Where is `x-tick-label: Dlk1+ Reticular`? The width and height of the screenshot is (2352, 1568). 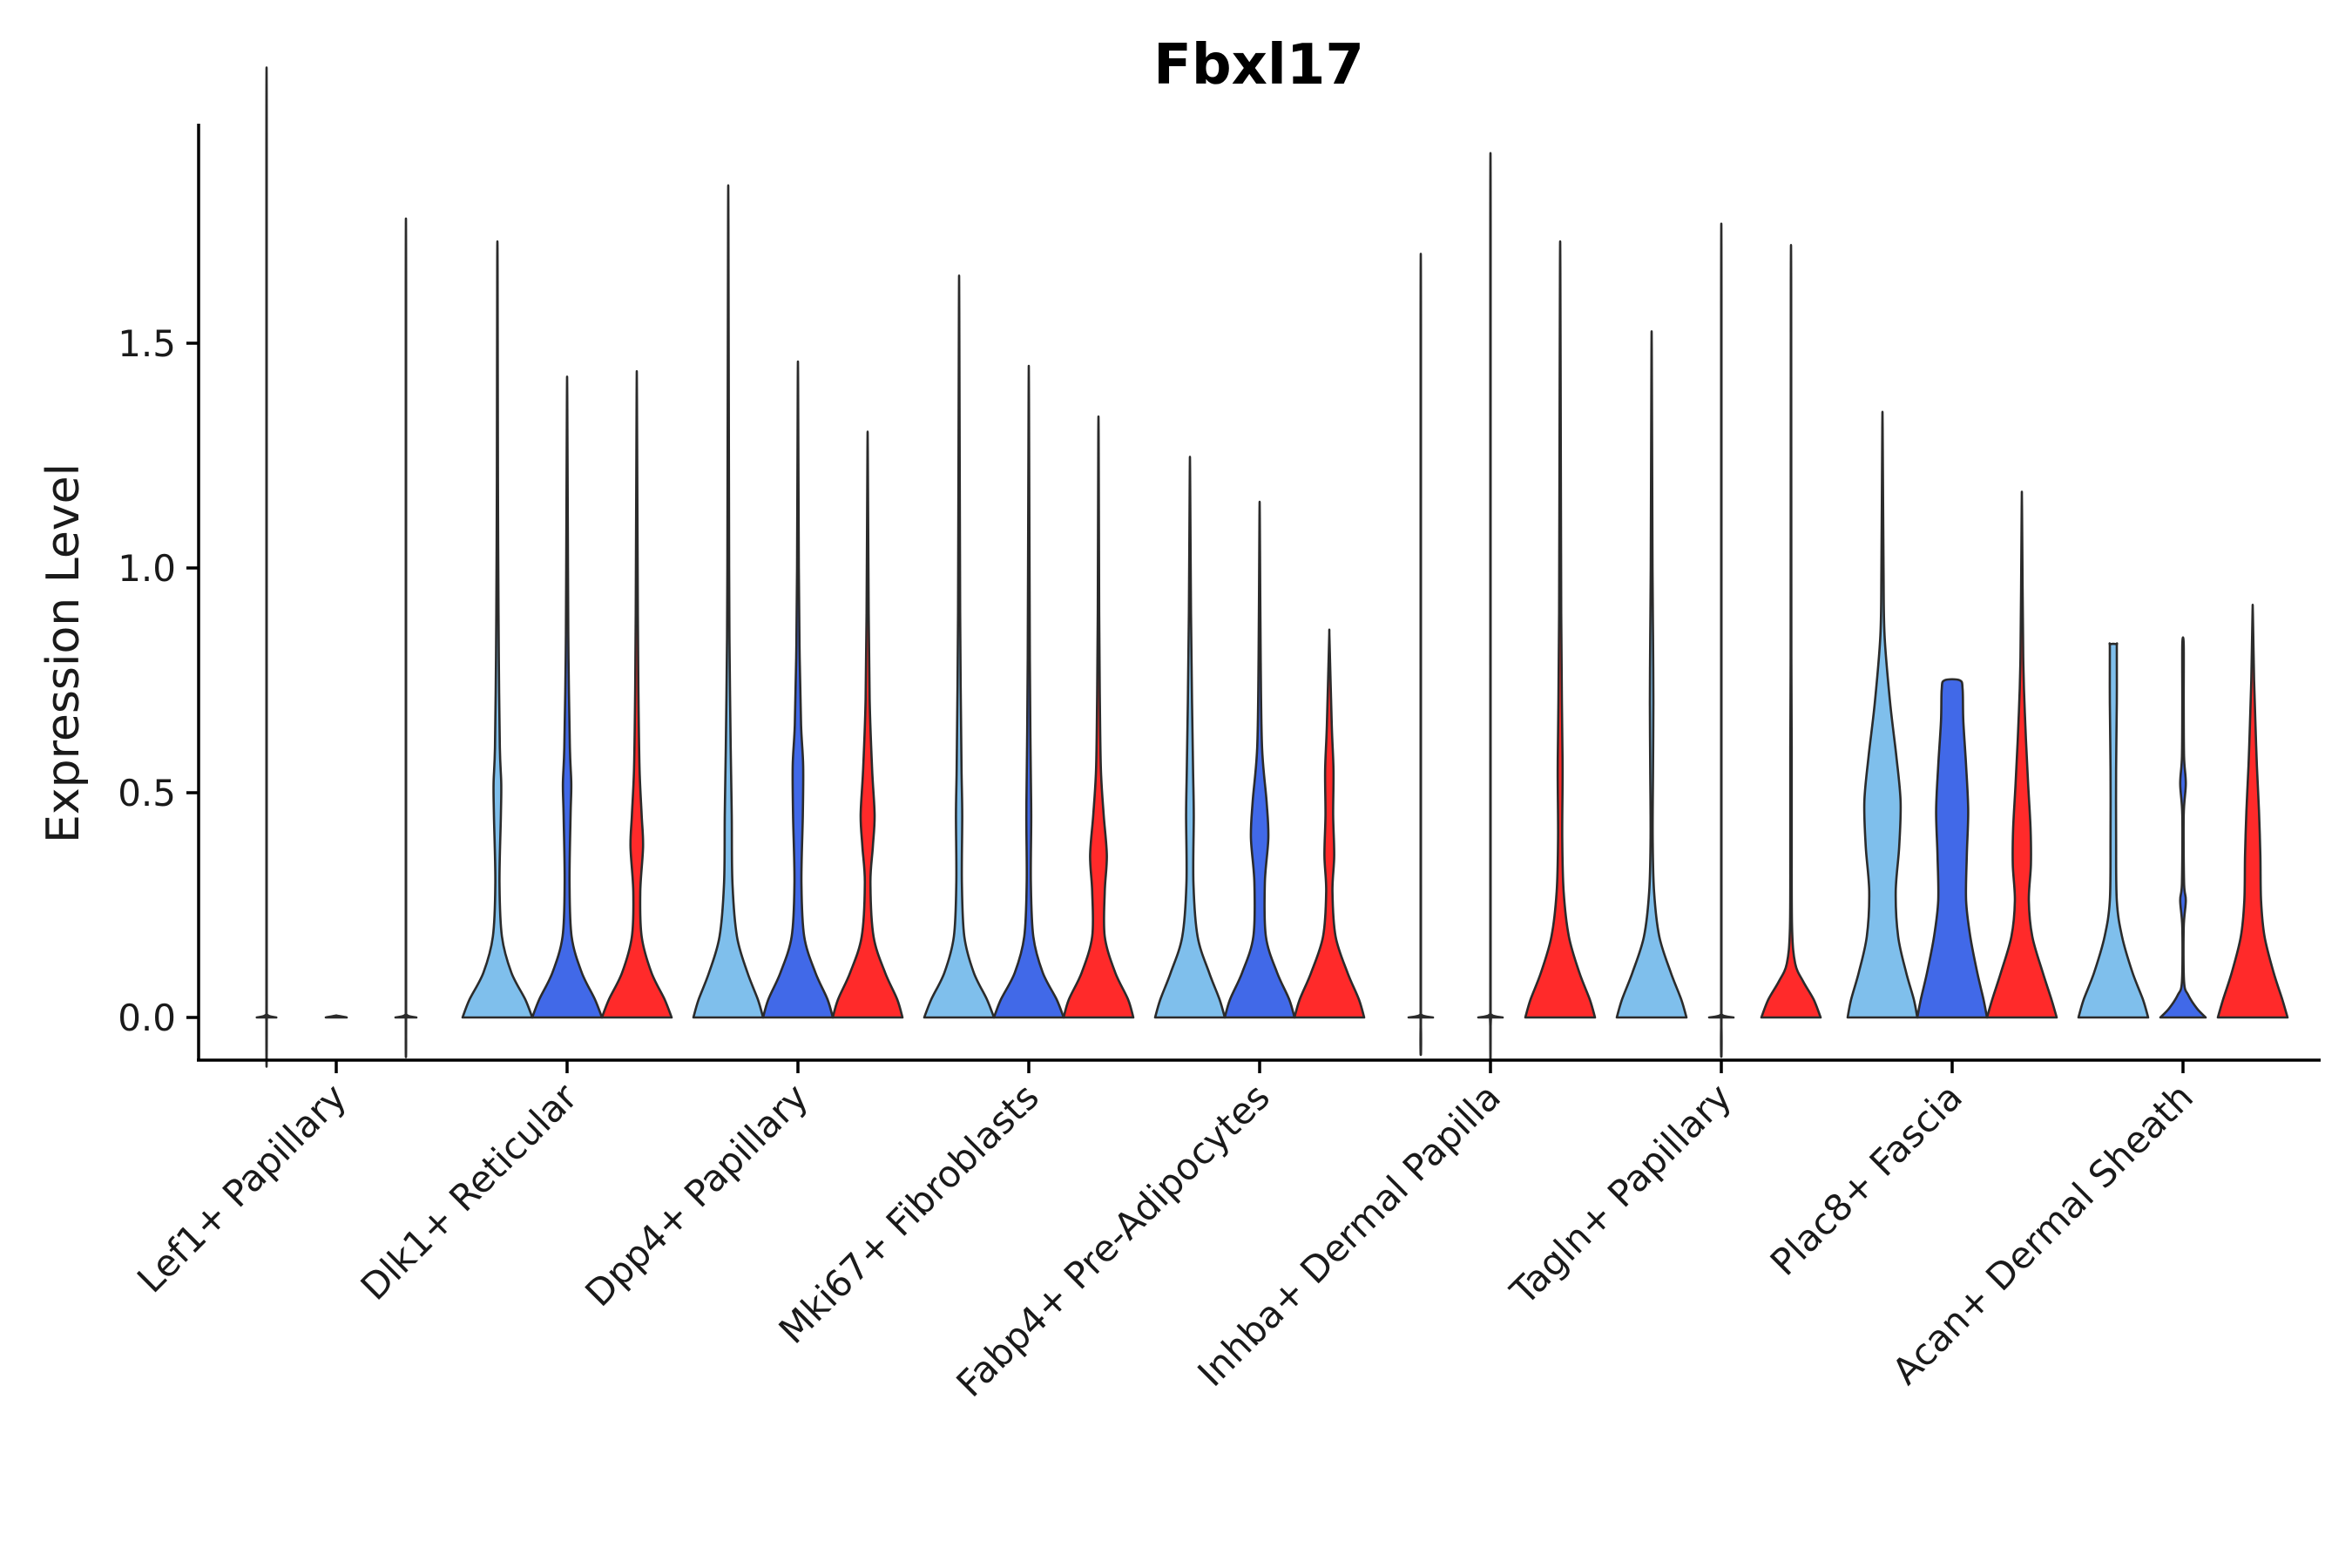
x-tick-label: Dlk1+ Reticular is located at coordinates (470, 1191).